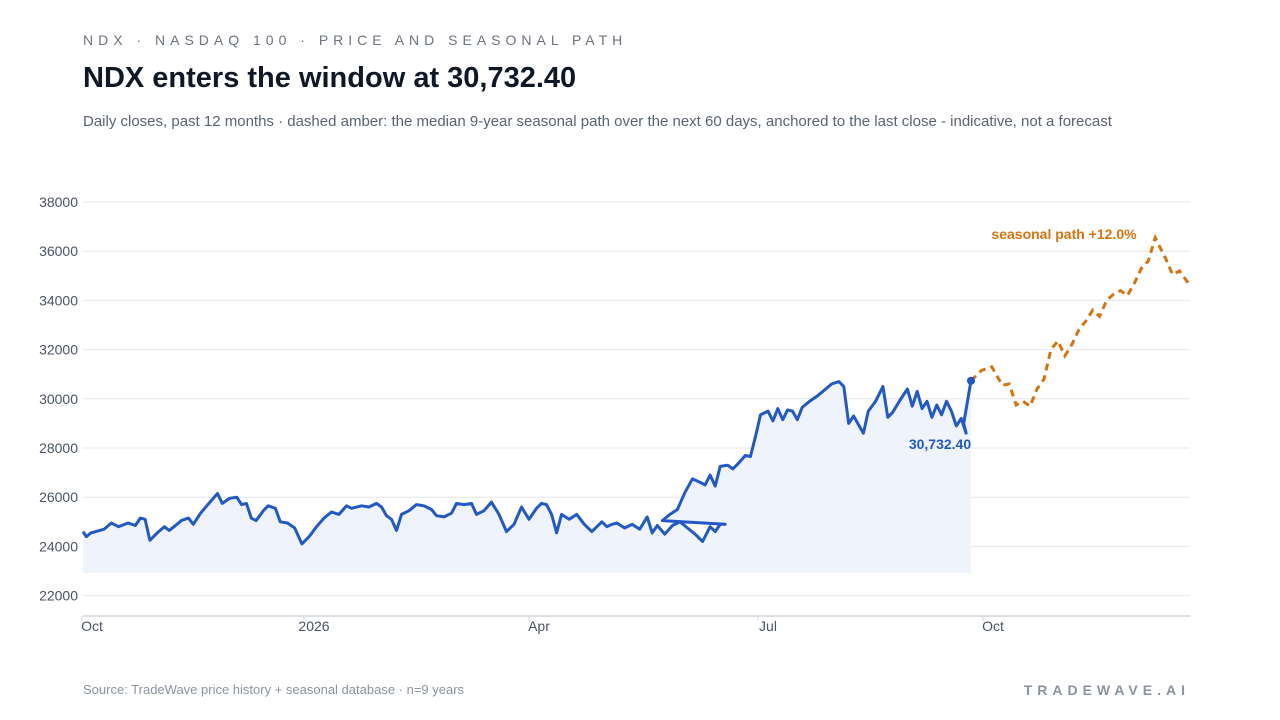 The width and height of the screenshot is (1280, 720). What do you see at coordinates (940, 444) in the screenshot?
I see `last-close-label: 30,732.40` at bounding box center [940, 444].